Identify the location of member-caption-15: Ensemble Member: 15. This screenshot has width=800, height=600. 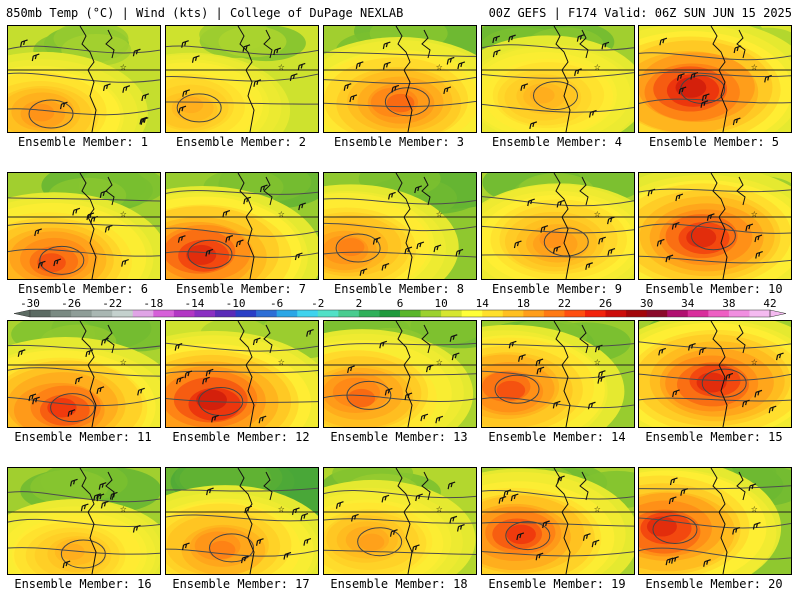
(714, 437).